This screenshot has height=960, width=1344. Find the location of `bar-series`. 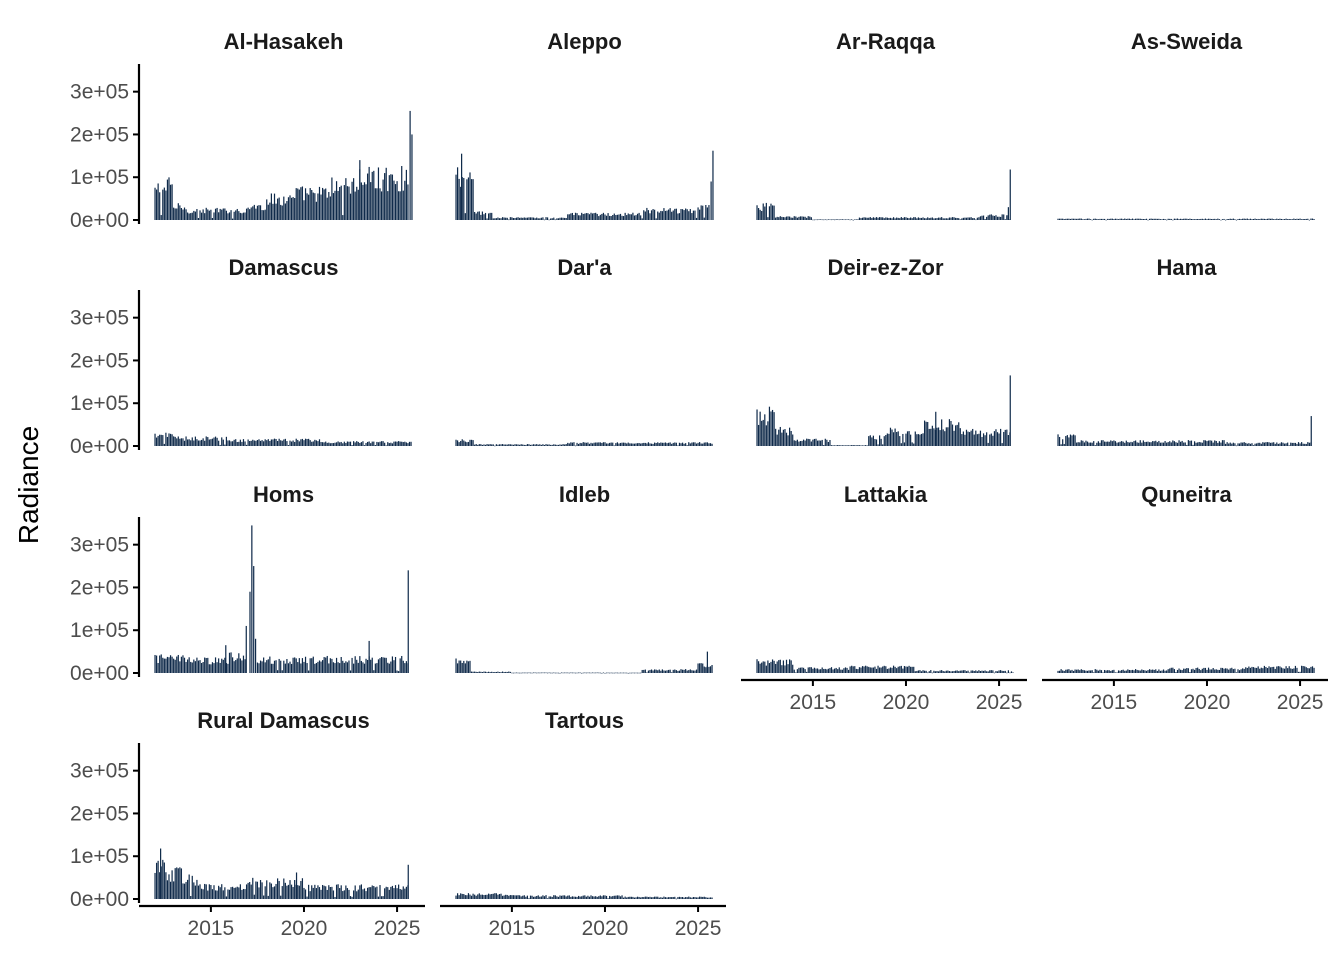

bar-series is located at coordinates (283, 439).